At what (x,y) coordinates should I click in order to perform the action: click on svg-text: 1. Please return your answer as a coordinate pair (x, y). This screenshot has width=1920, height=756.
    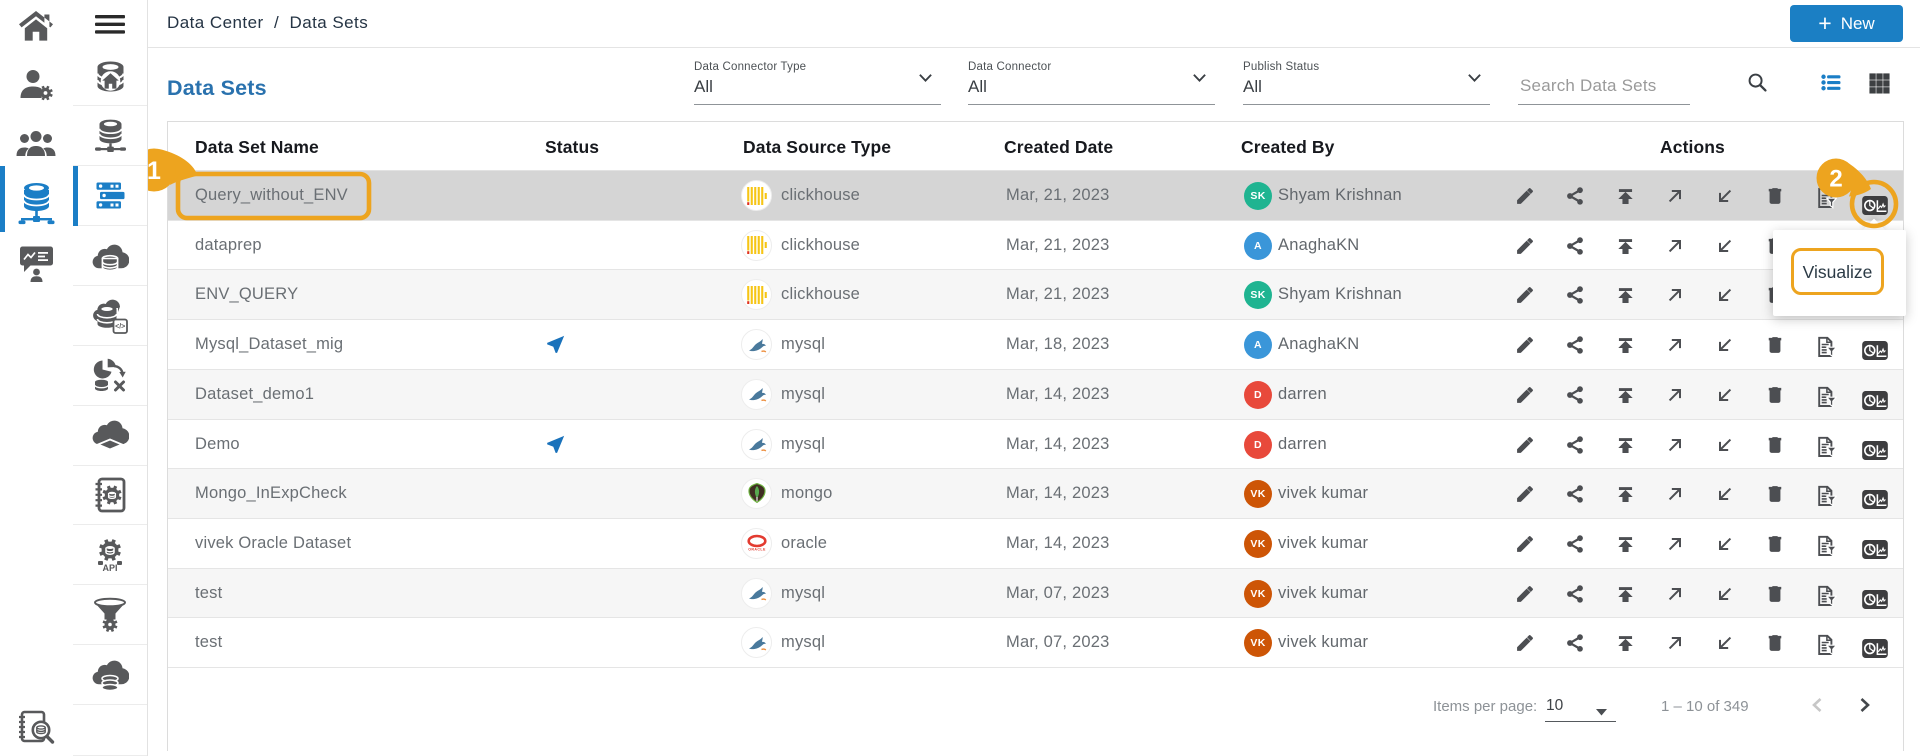
    Looking at the image, I should click on (154, 171).